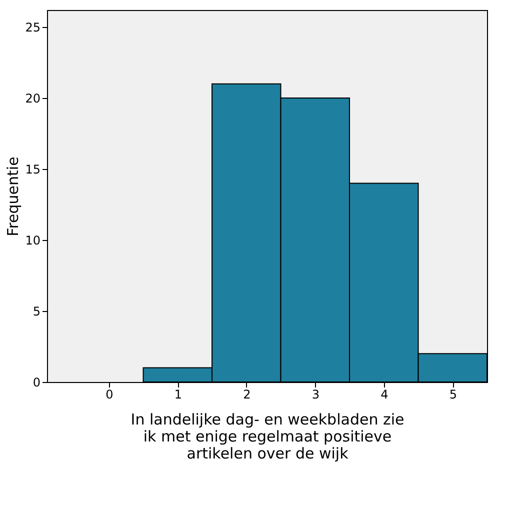  What do you see at coordinates (36, 311) in the screenshot?
I see `y-tick-label: 5` at bounding box center [36, 311].